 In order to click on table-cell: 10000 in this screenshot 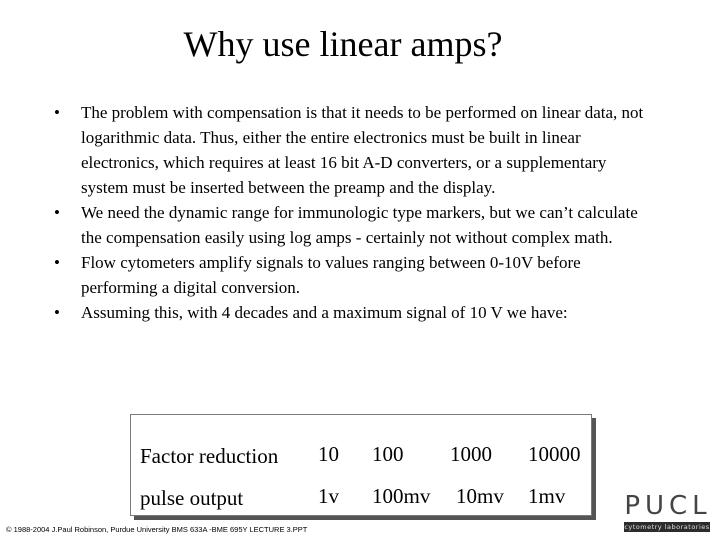, I will do `click(554, 454)`.